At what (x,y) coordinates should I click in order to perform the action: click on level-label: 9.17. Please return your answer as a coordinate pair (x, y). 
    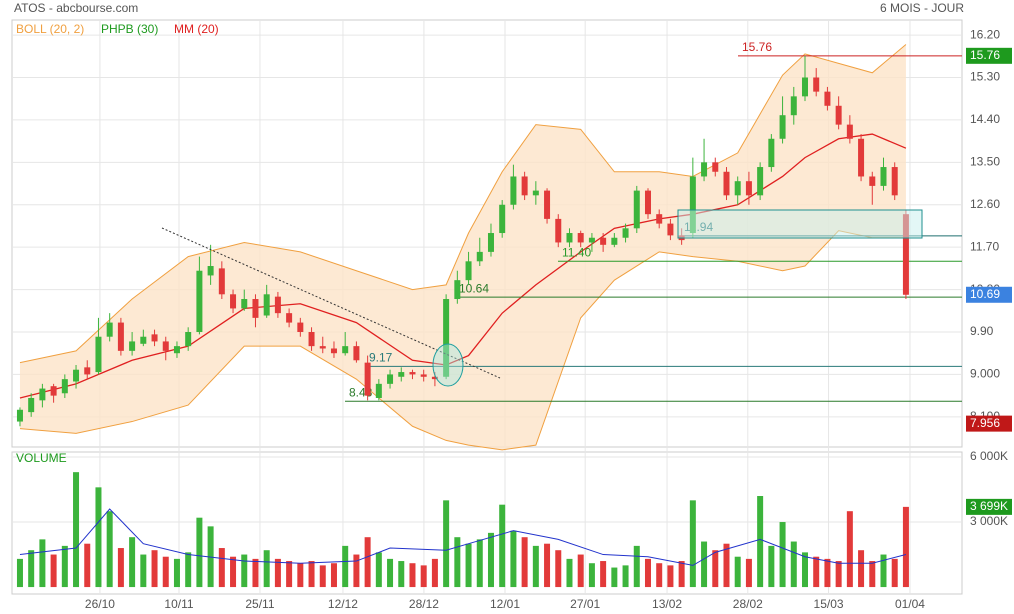
    Looking at the image, I should click on (381, 358).